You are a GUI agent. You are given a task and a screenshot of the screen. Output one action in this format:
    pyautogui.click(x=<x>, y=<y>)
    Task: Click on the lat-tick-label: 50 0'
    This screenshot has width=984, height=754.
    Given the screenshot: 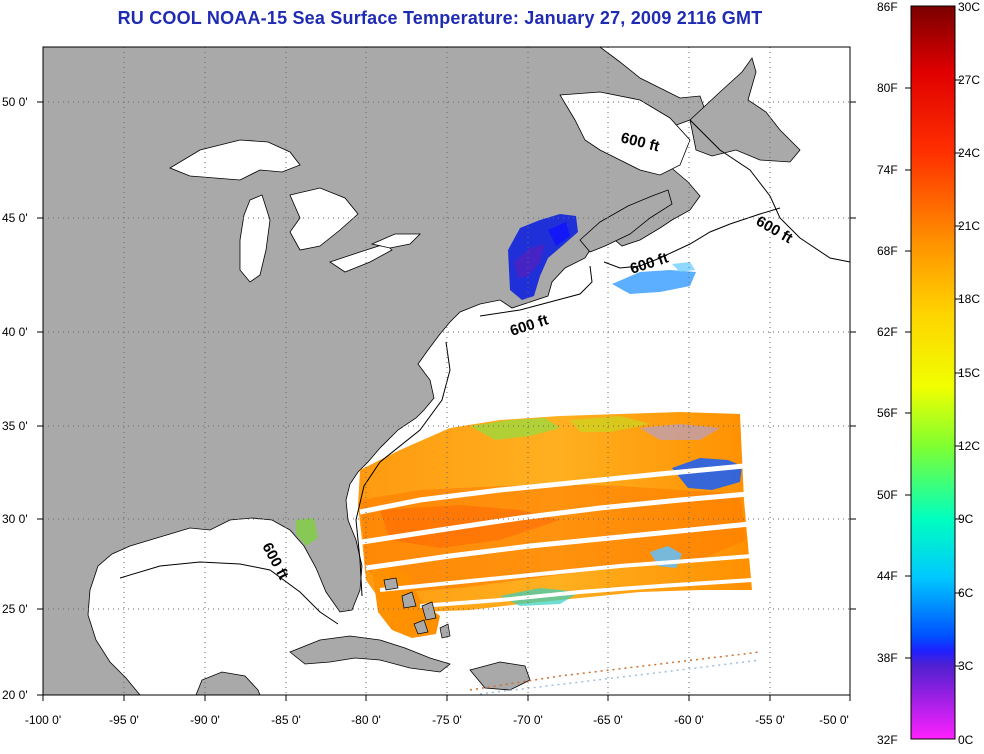 What is the action you would take?
    pyautogui.click(x=15, y=102)
    